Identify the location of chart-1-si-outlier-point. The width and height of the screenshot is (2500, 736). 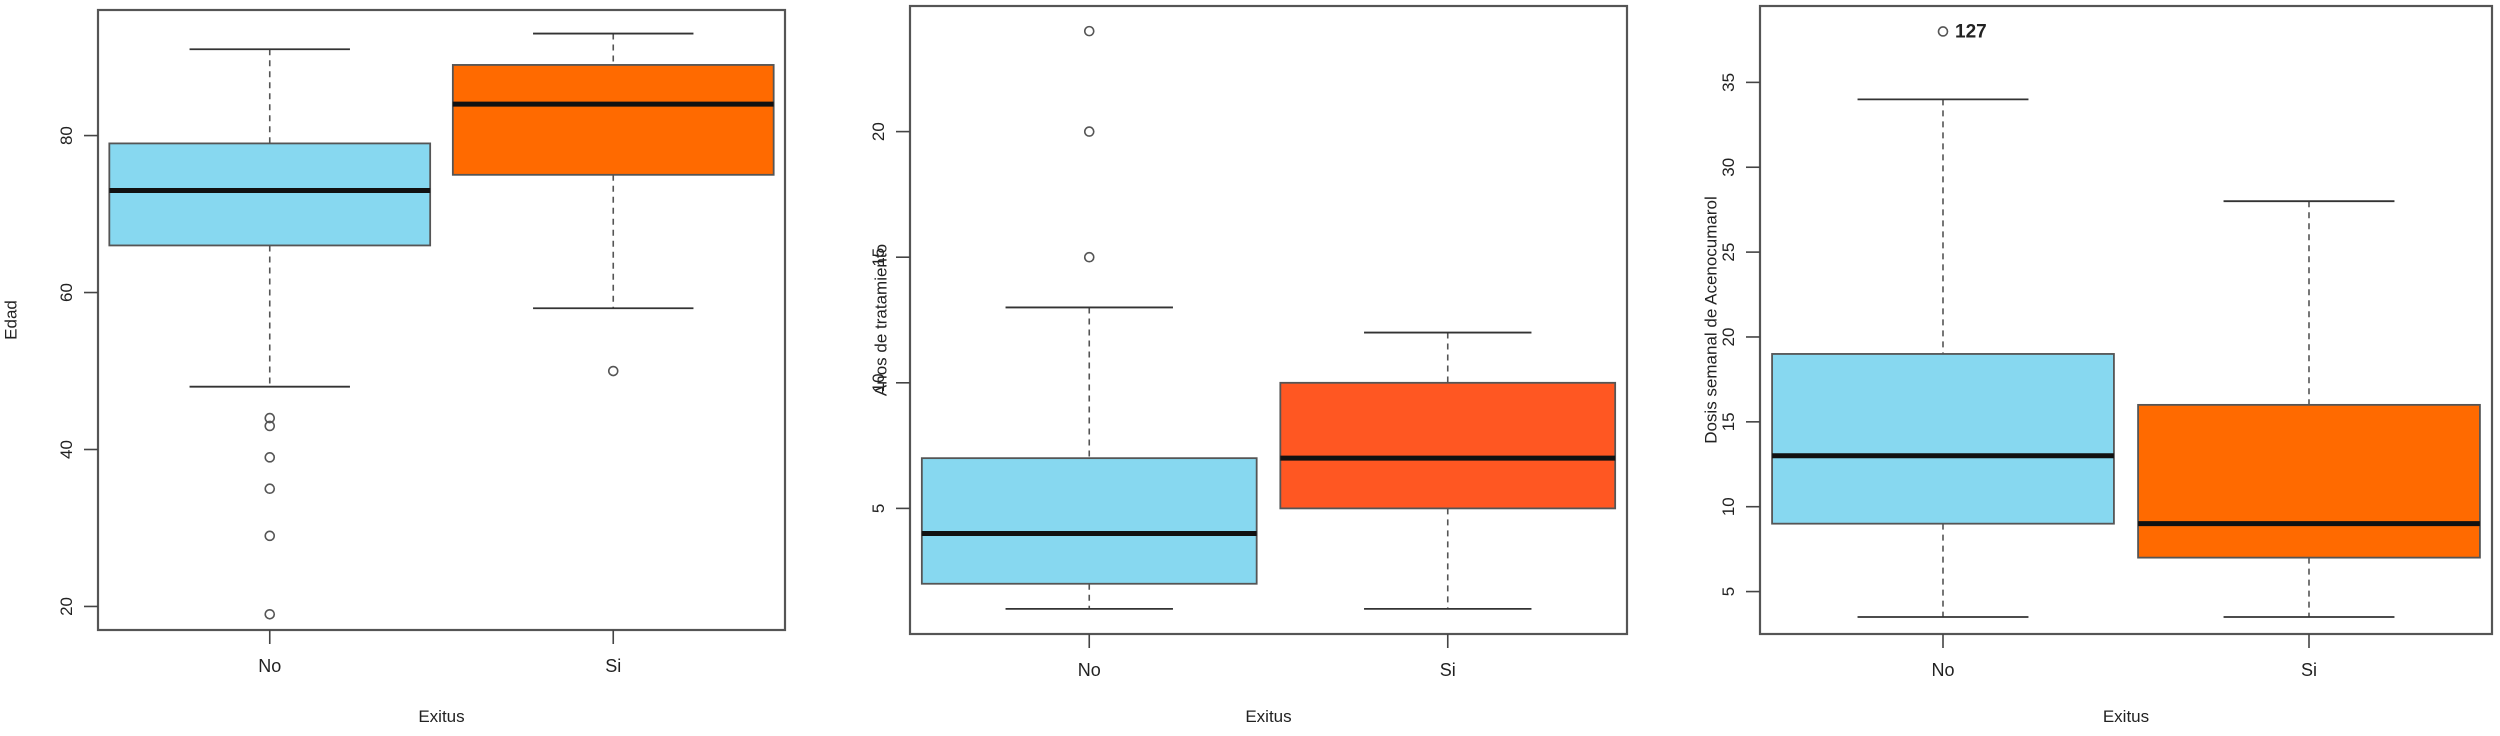
(613, 371).